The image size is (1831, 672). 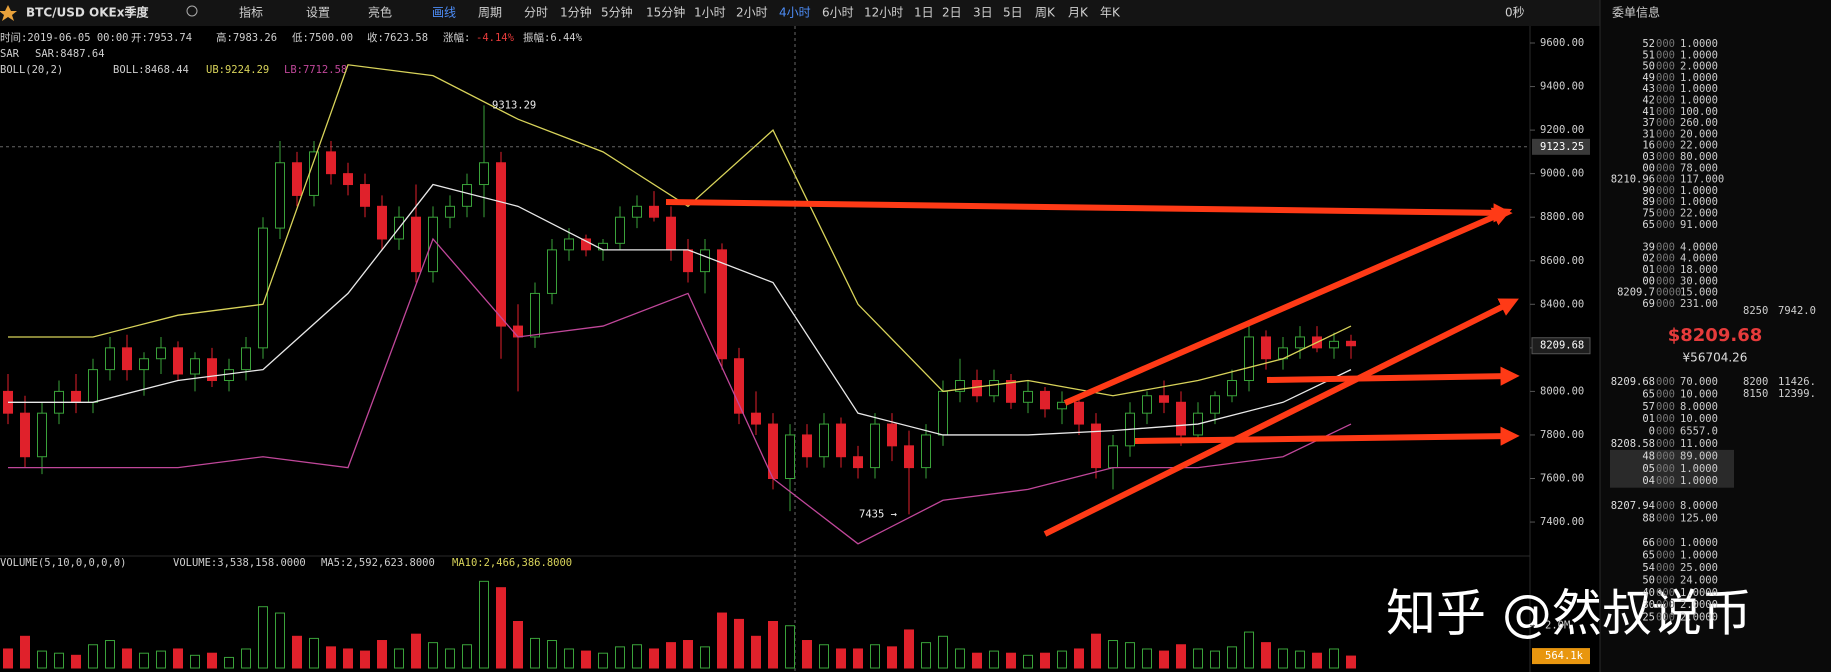 I want to click on boll-info: LB:7712.58, so click(x=315, y=70).